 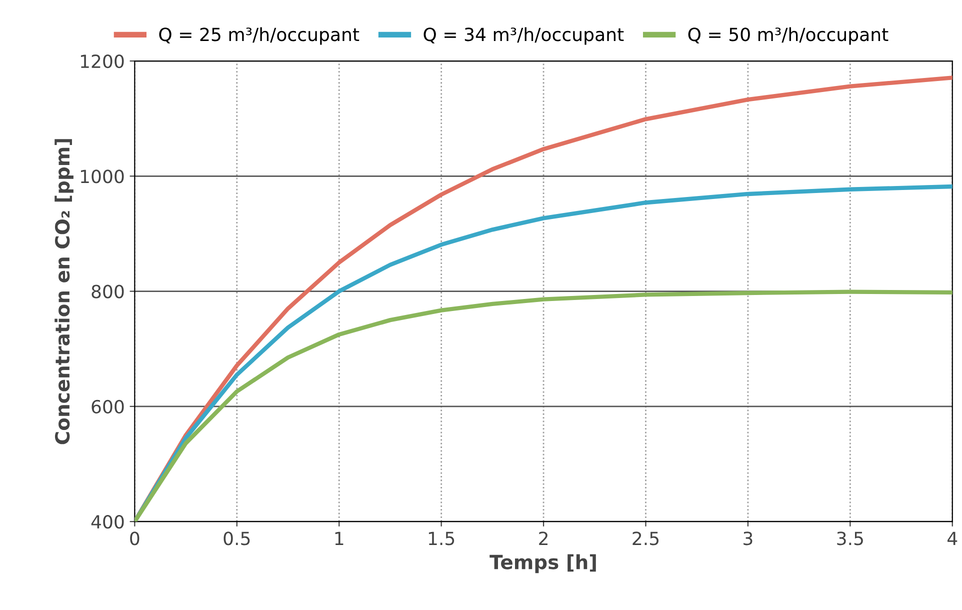 What do you see at coordinates (953, 538) in the screenshot?
I see `x-tick-label: 4` at bounding box center [953, 538].